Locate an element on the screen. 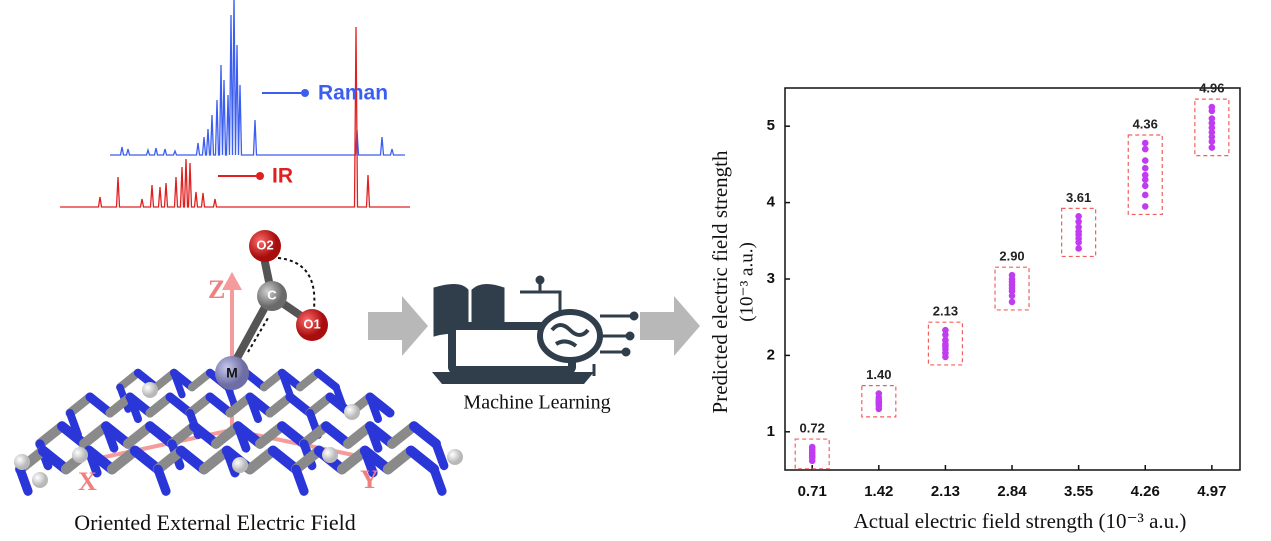 The image size is (1271, 541). mean-label: 3.61 is located at coordinates (1078, 197).